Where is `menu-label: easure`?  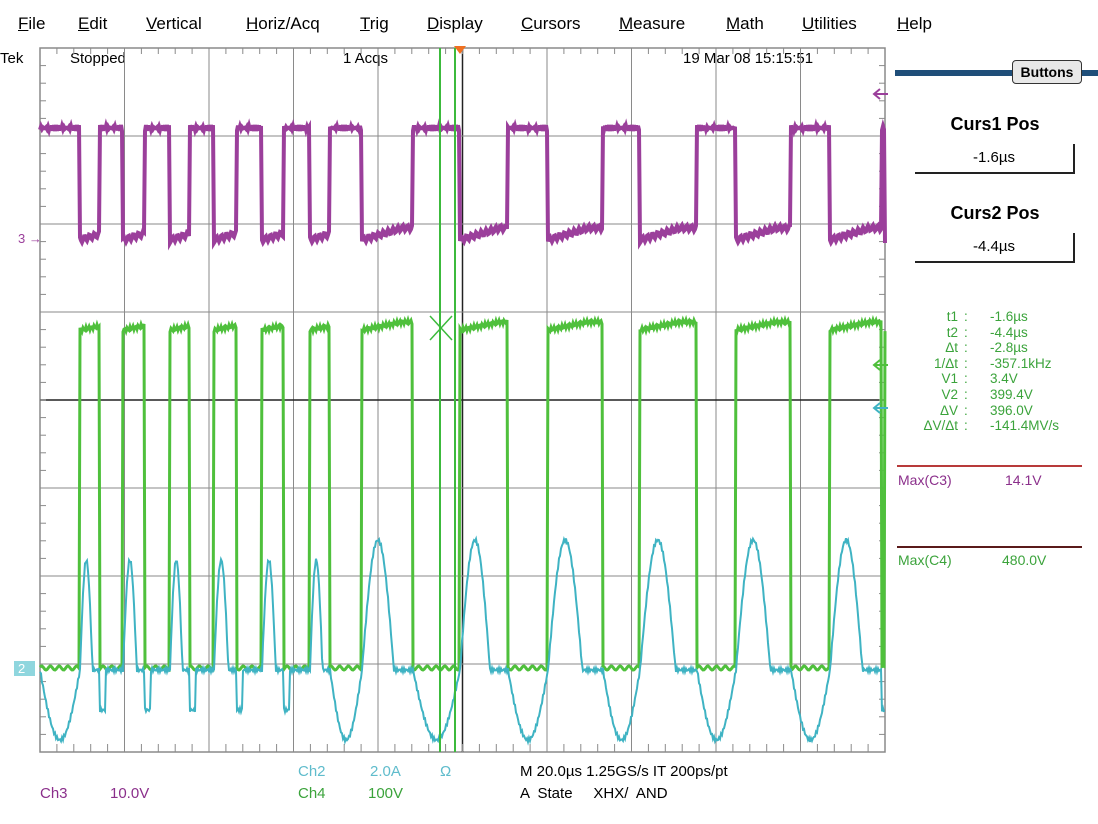 menu-label: easure is located at coordinates (659, 23).